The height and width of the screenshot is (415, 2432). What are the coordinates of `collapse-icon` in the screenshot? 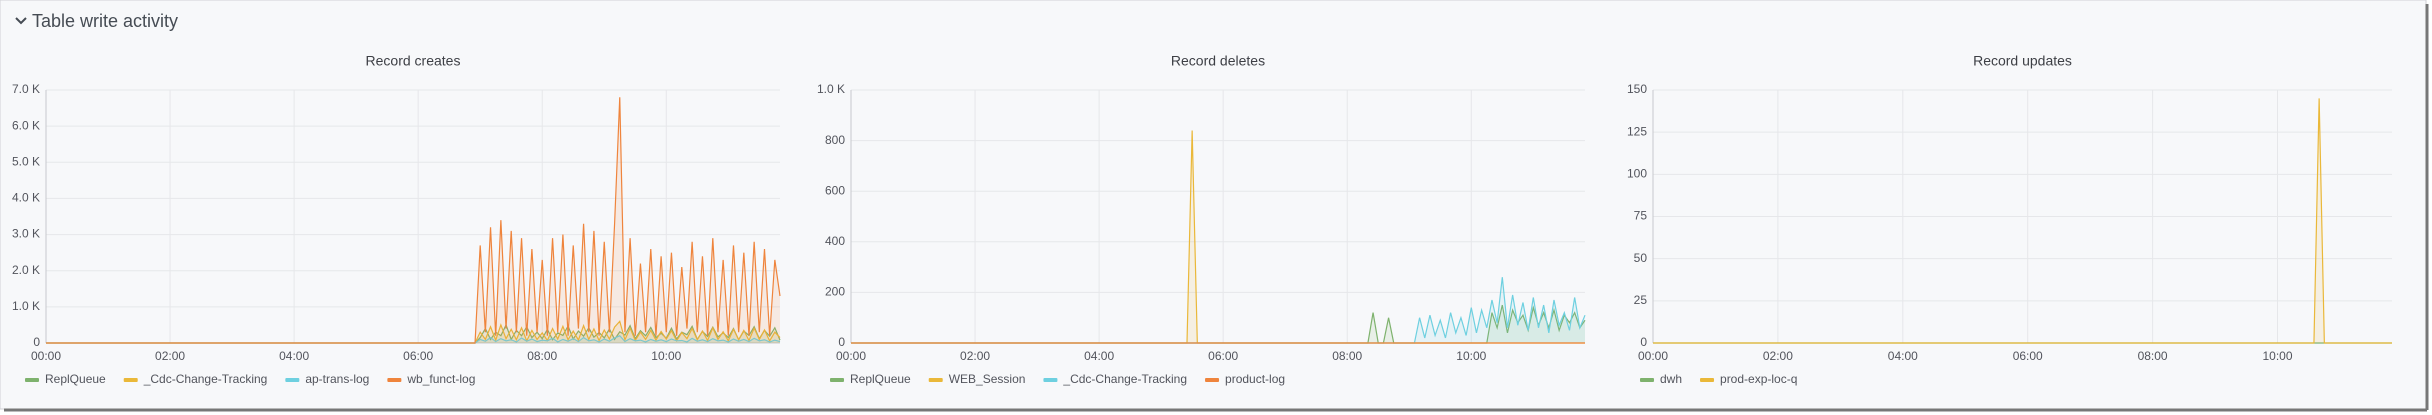 It's located at (21, 21).